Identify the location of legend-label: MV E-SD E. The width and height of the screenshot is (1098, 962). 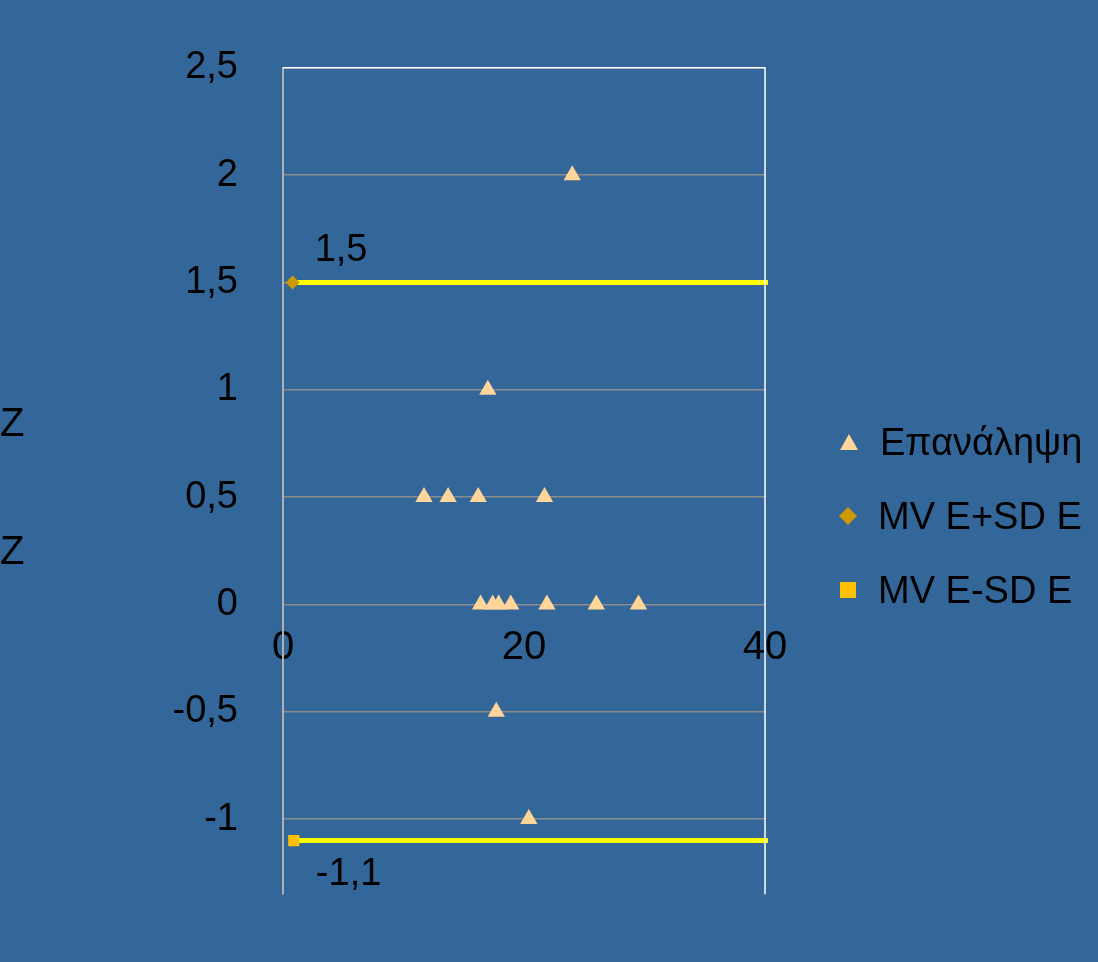
(975, 590).